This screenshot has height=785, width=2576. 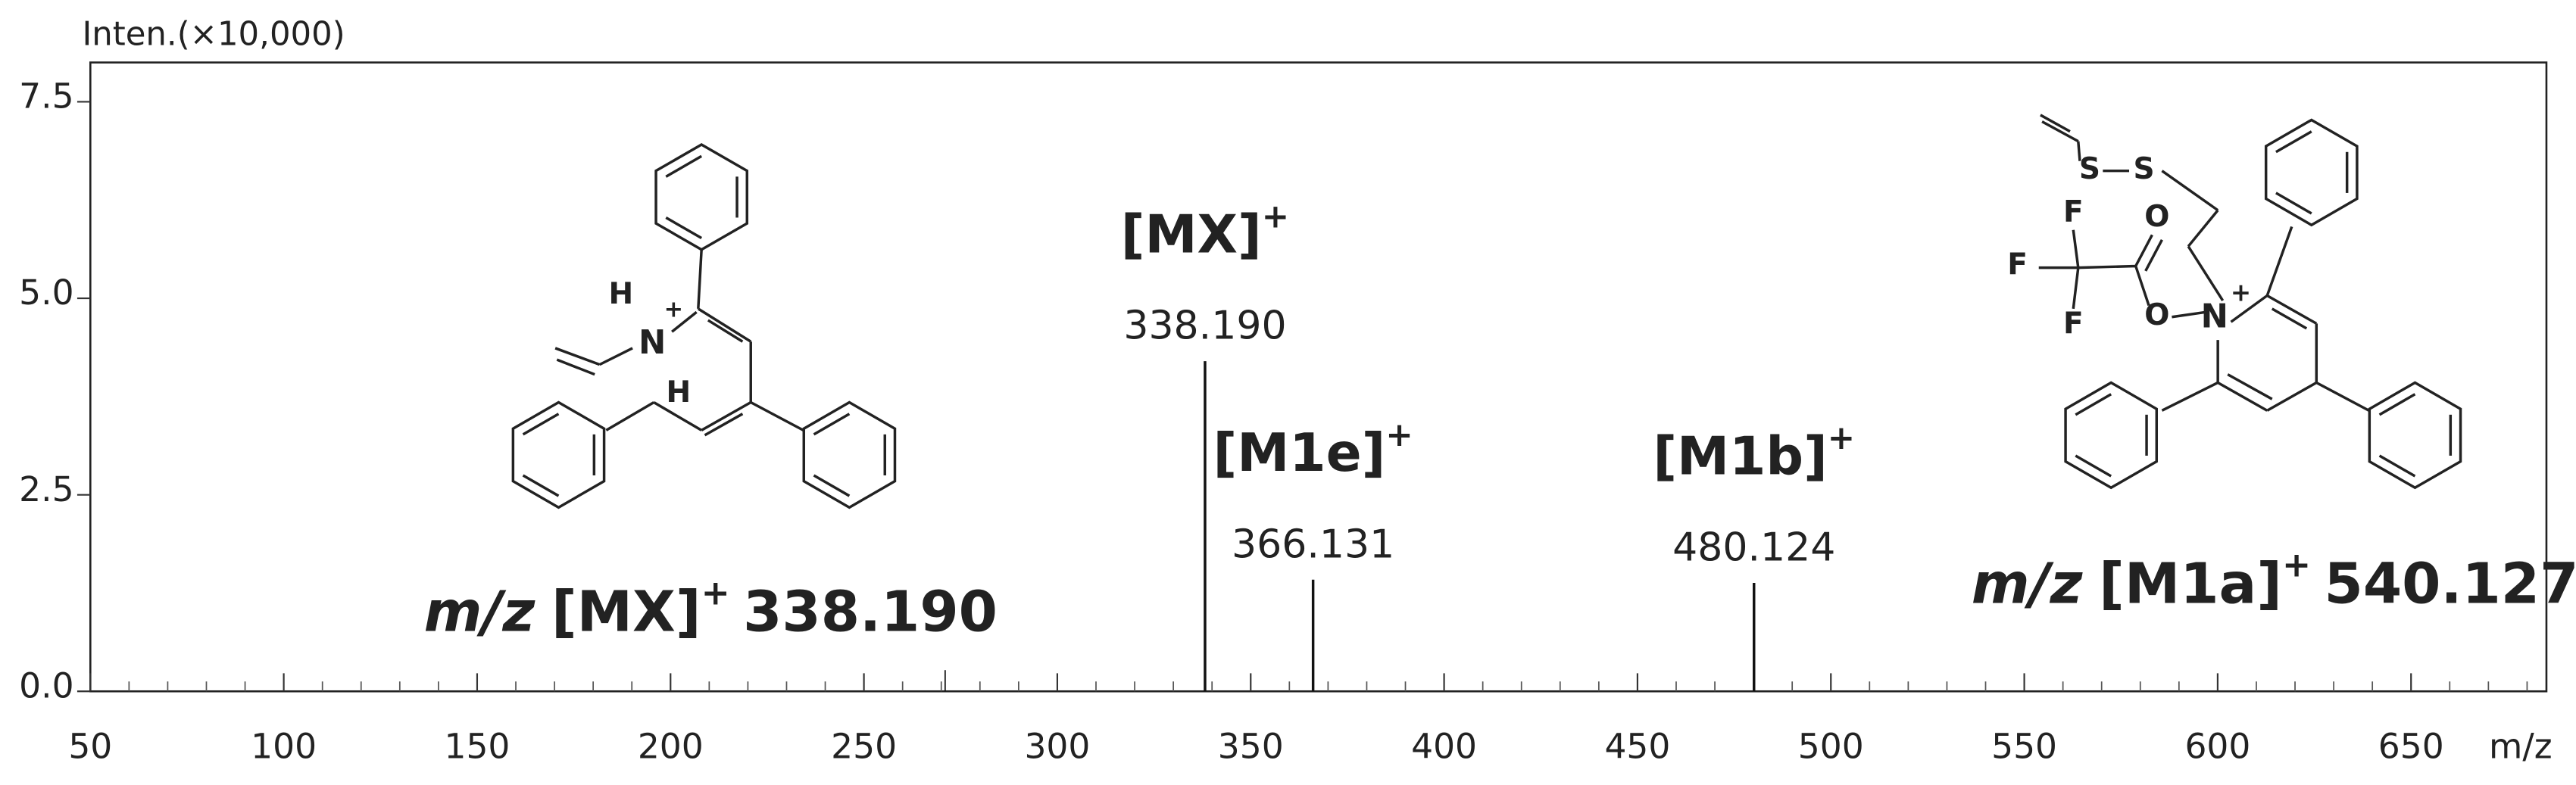 I want to click on x-tick-label: 50, so click(x=90, y=747).